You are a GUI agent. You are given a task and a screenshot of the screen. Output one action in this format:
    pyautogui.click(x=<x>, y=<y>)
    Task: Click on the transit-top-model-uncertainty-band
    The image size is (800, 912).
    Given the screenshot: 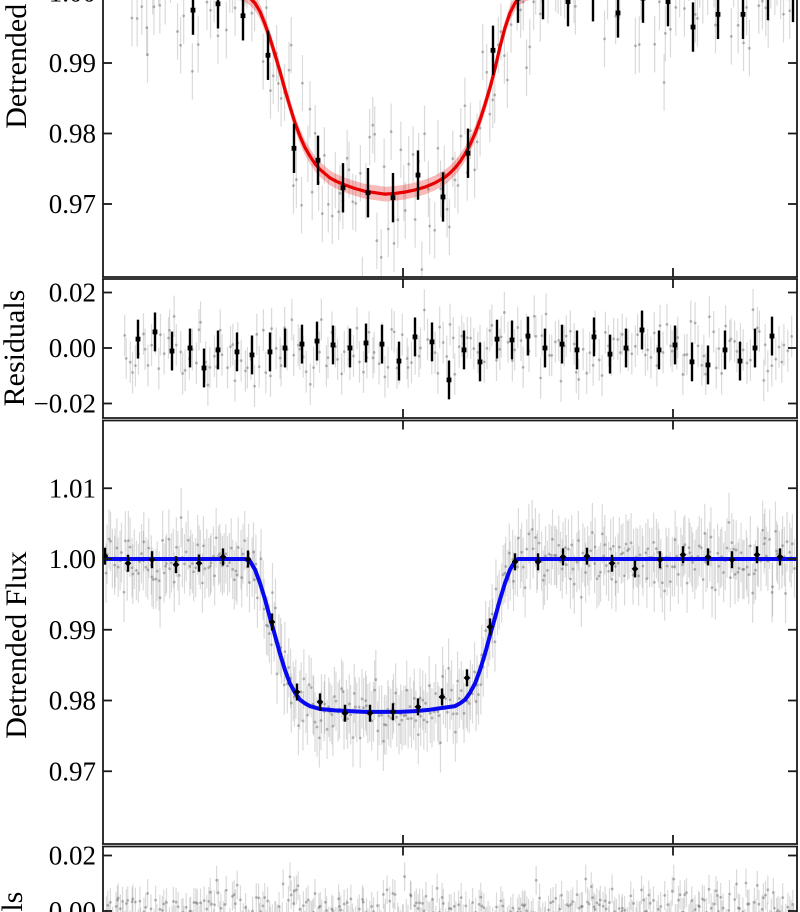 What is the action you would take?
    pyautogui.click(x=383, y=101)
    